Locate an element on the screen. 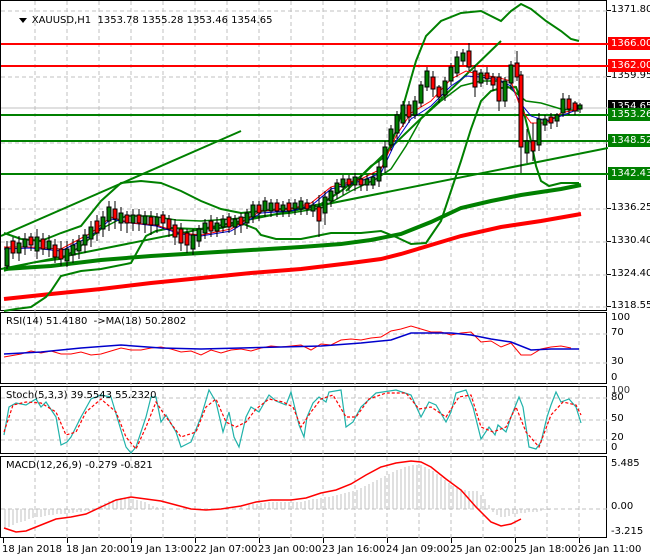  time-label: 22 Jan 07:00 is located at coordinates (226, 549).